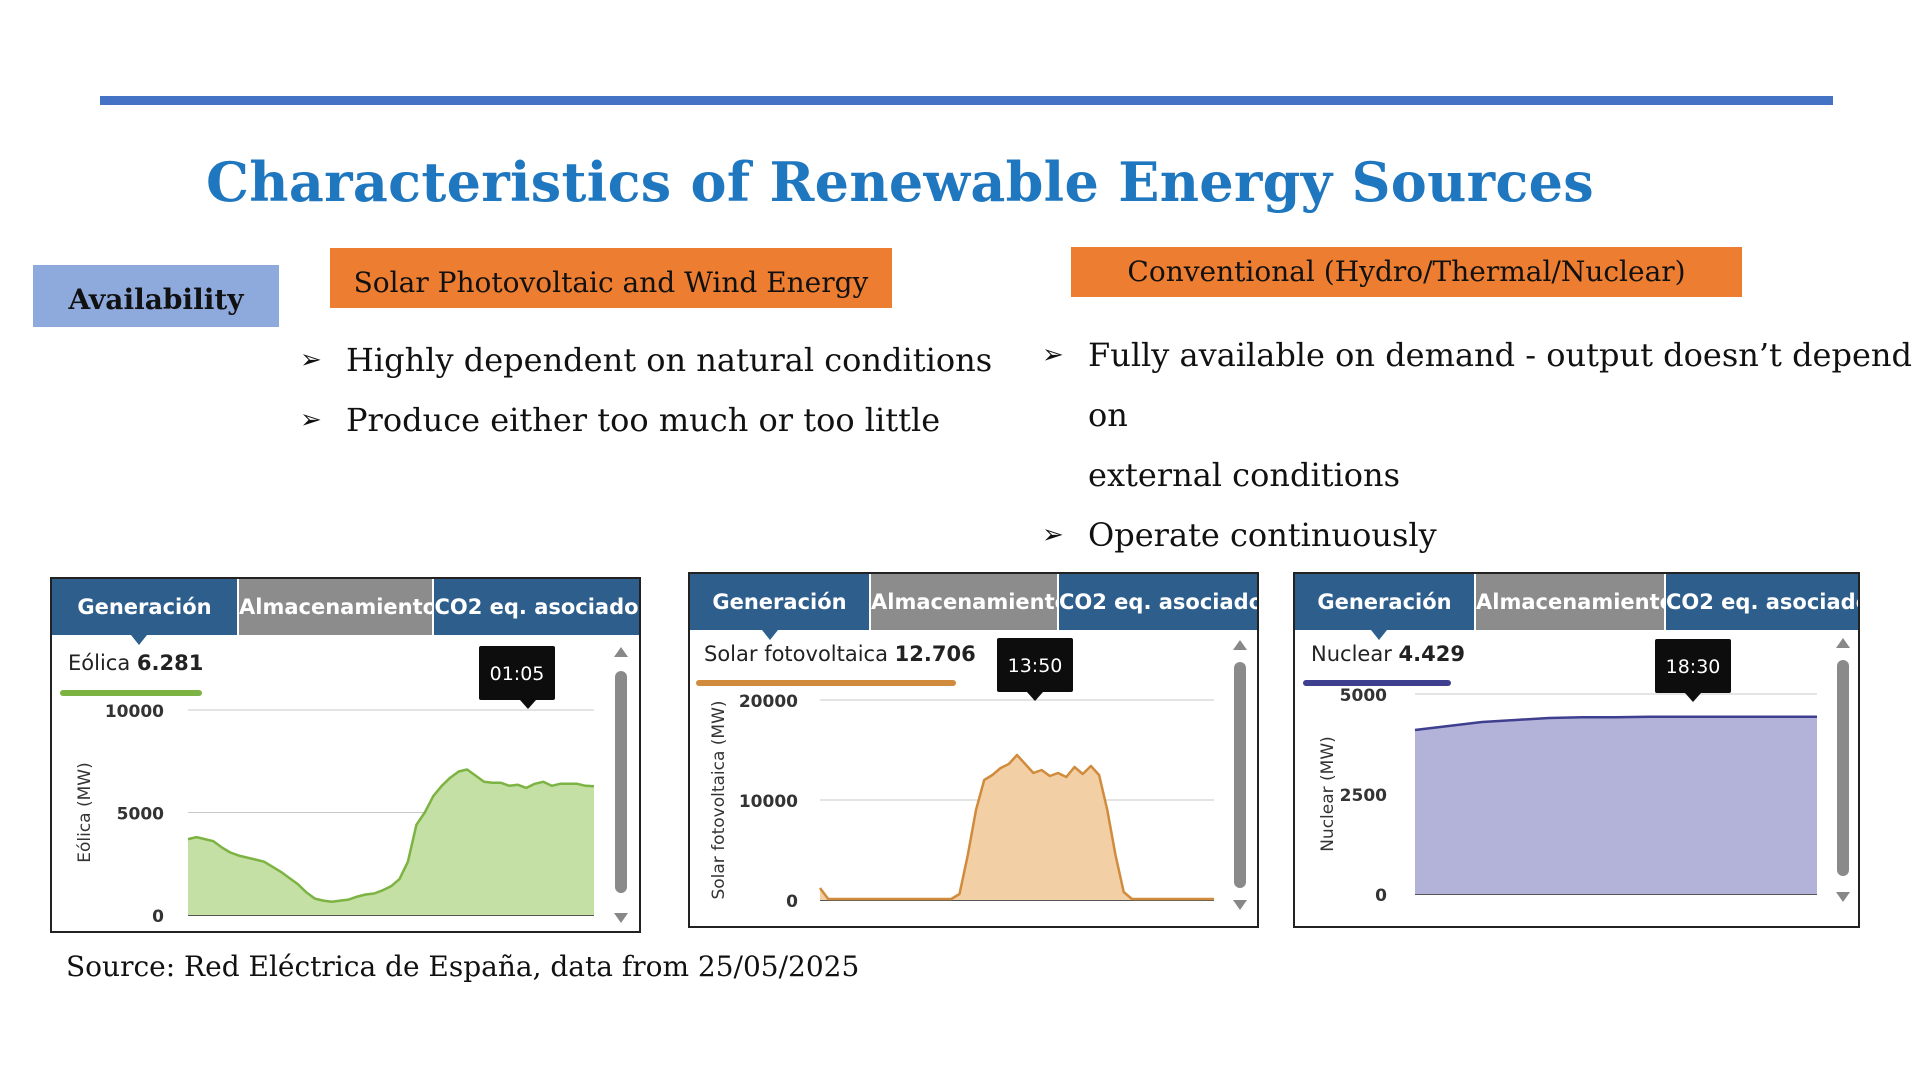  I want to click on time-tooltip: 01:05, so click(517, 677).